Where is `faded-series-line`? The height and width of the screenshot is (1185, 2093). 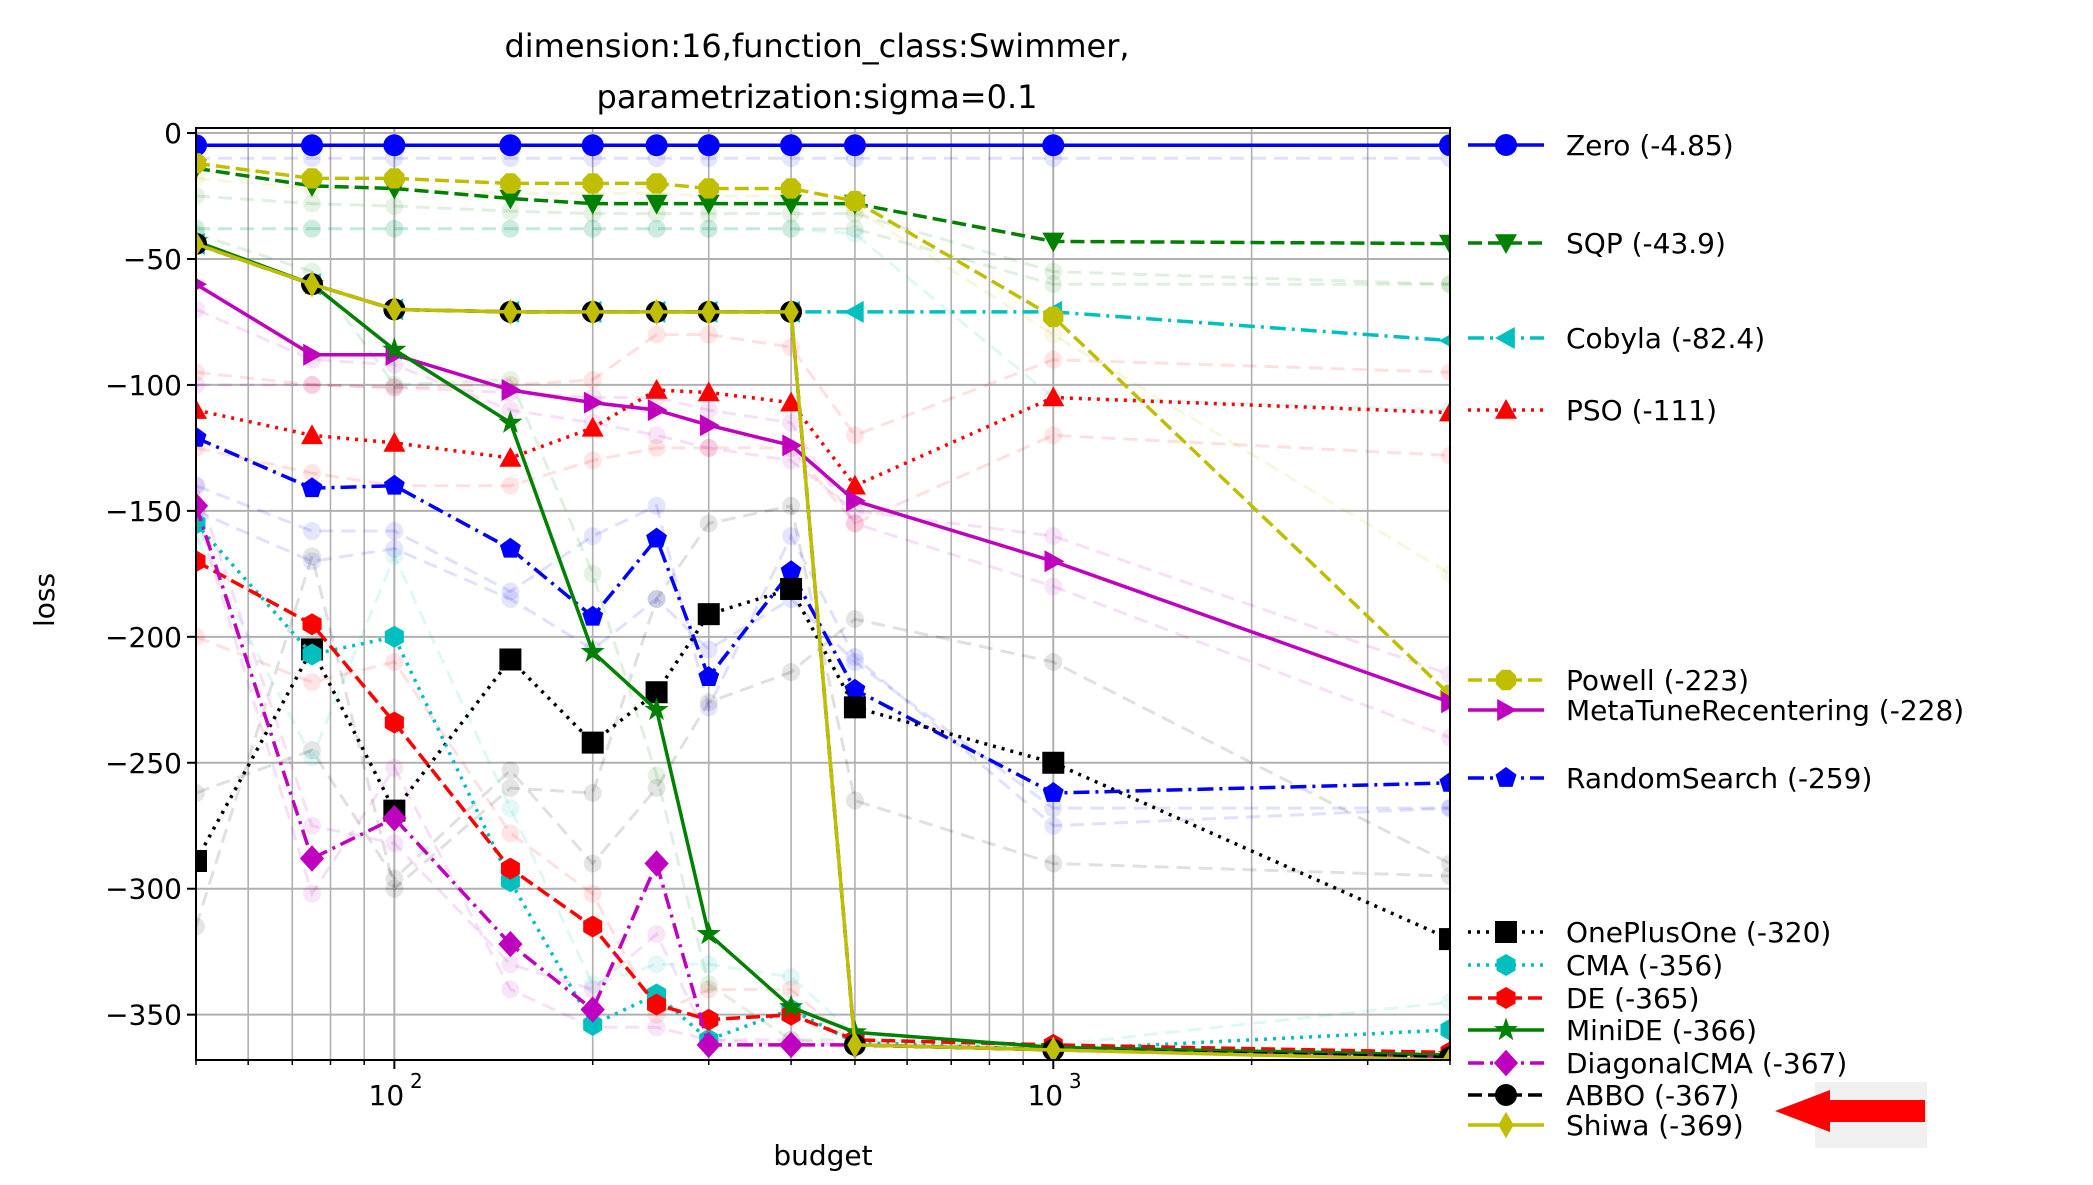 faded-series-line is located at coordinates (823, 319).